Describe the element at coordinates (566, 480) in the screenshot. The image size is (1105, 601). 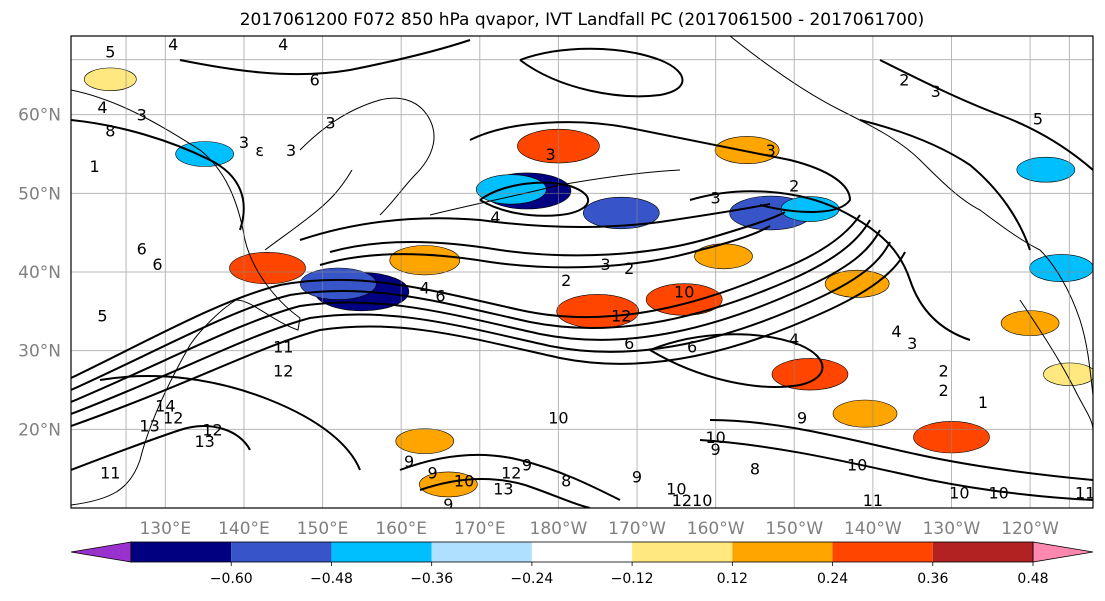
I see `contour-label: 8` at that location.